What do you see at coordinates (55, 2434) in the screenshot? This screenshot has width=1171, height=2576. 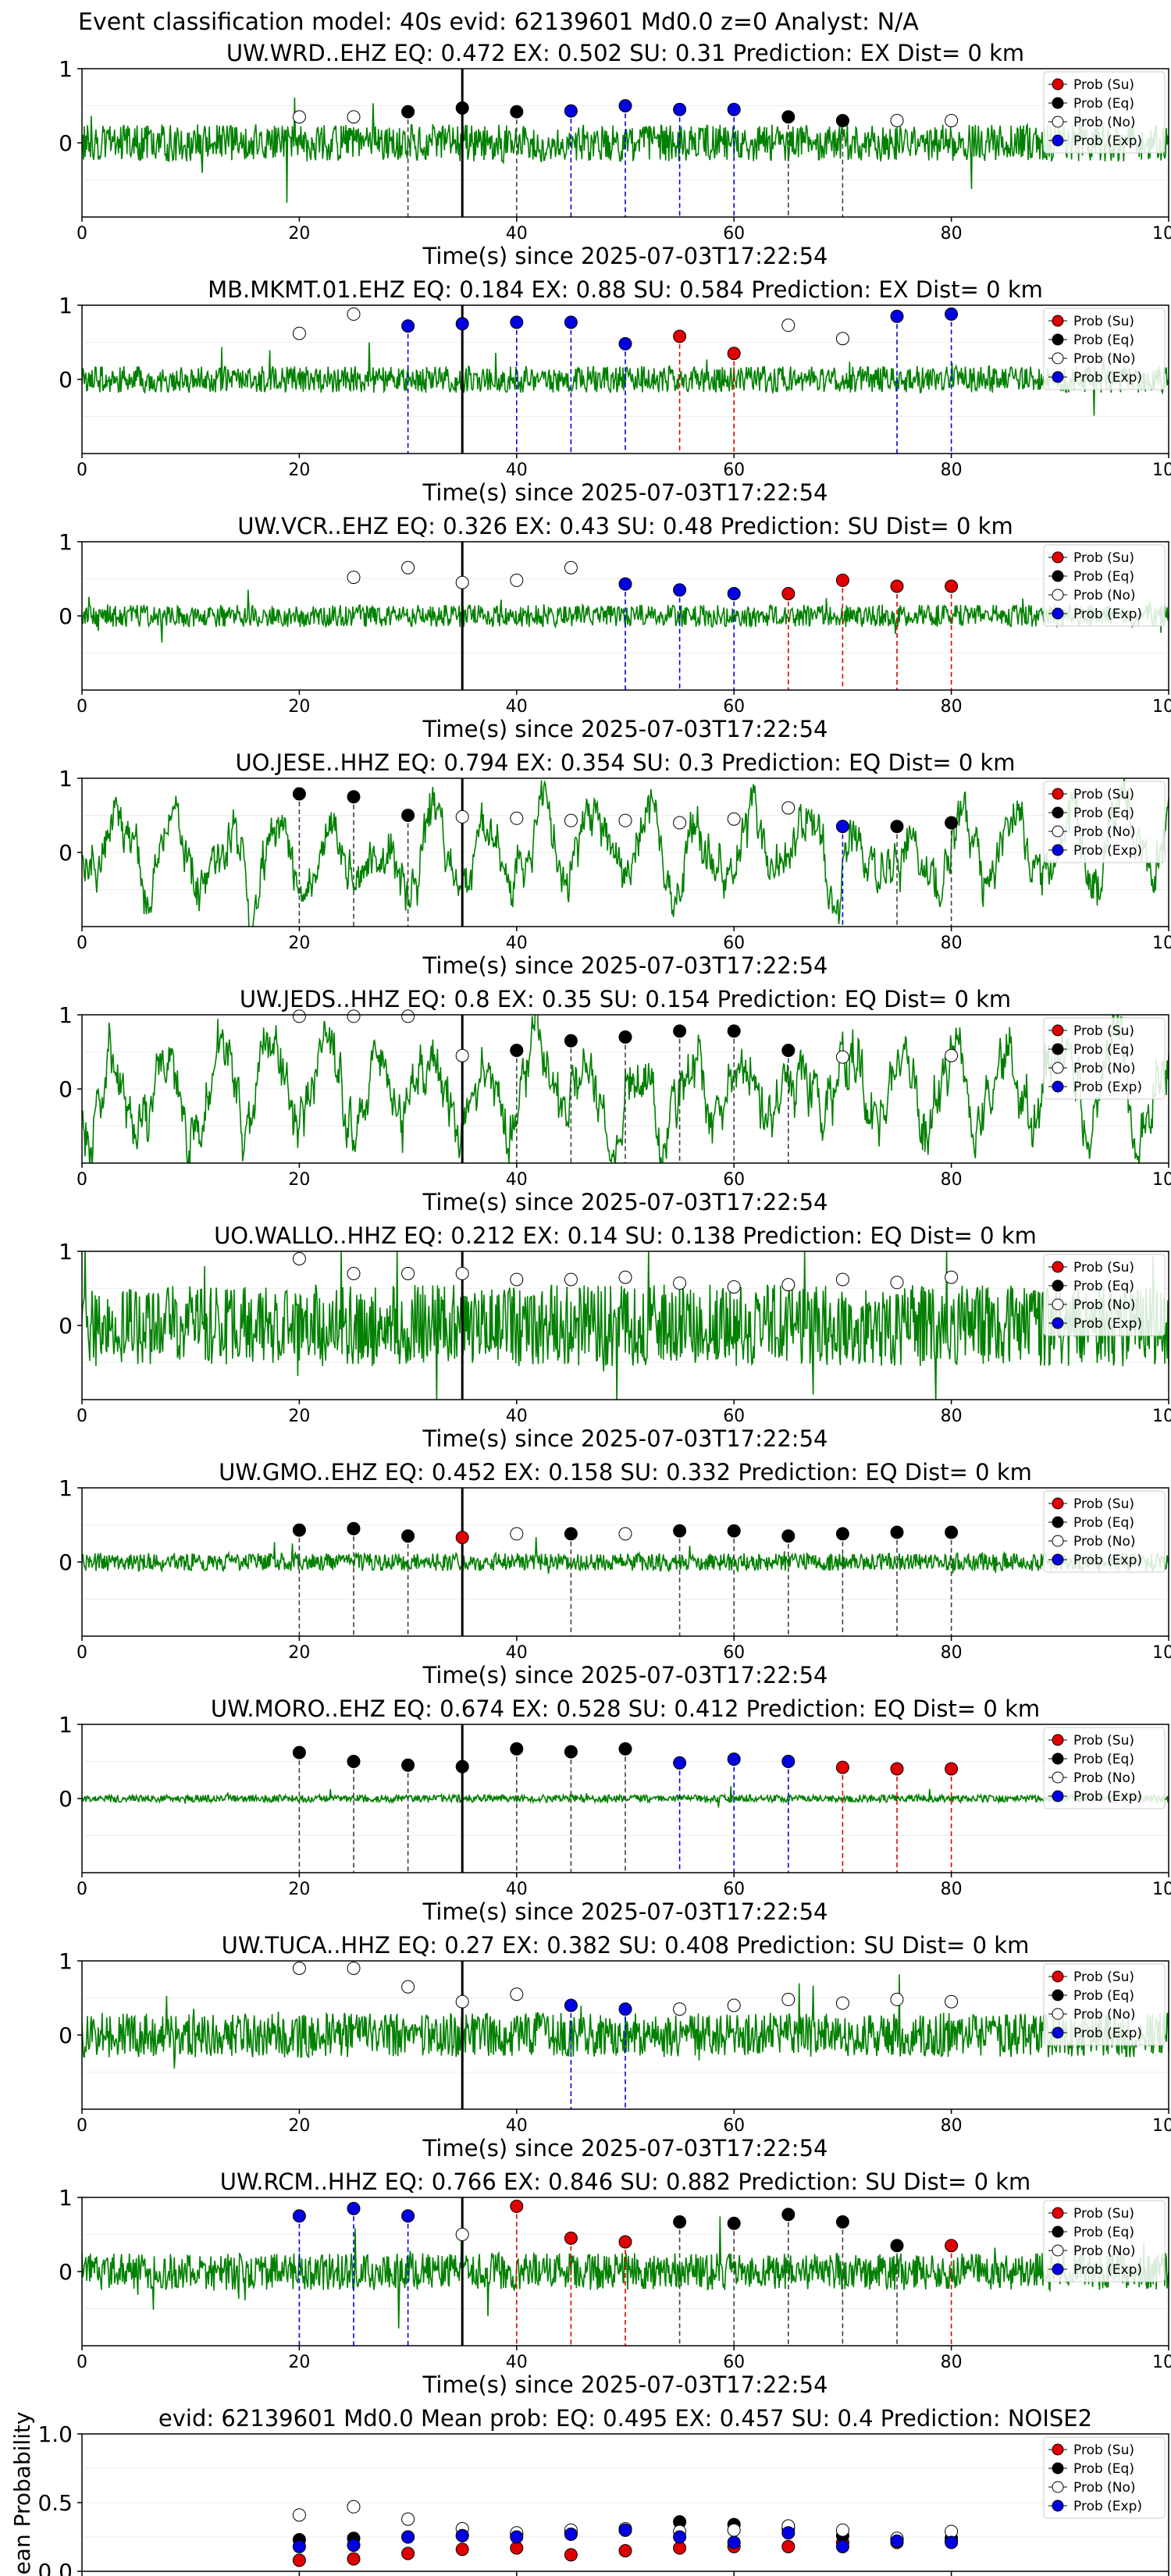 I see `y-tick-label: 1.0` at bounding box center [55, 2434].